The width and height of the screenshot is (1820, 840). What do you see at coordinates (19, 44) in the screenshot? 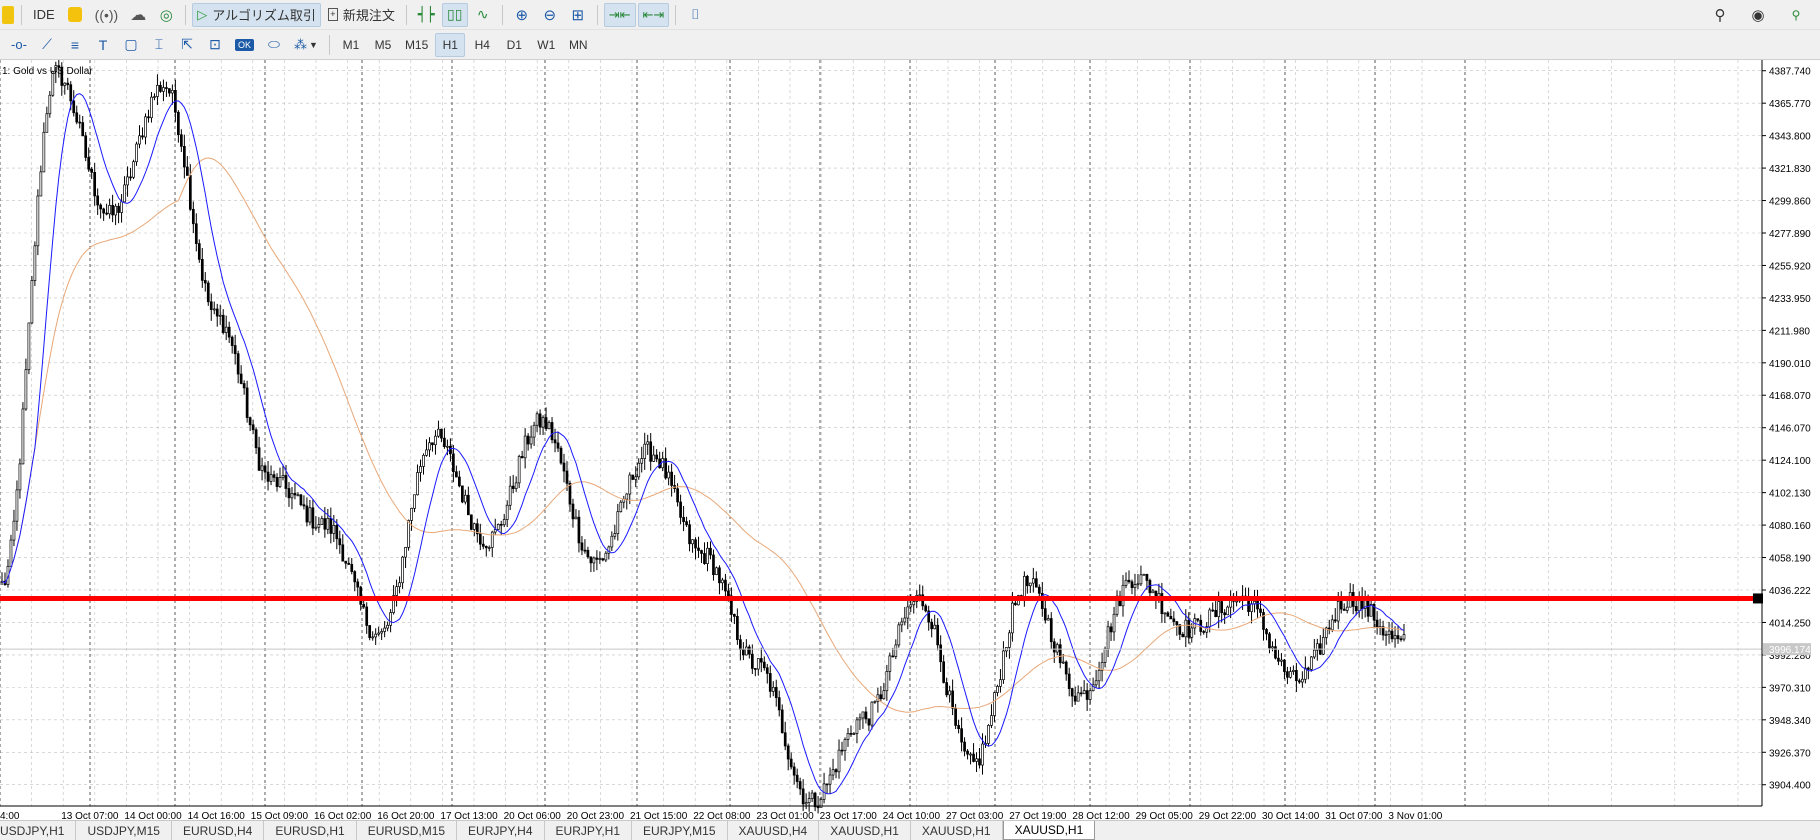
I see `crosshair-icon: -o-` at bounding box center [19, 44].